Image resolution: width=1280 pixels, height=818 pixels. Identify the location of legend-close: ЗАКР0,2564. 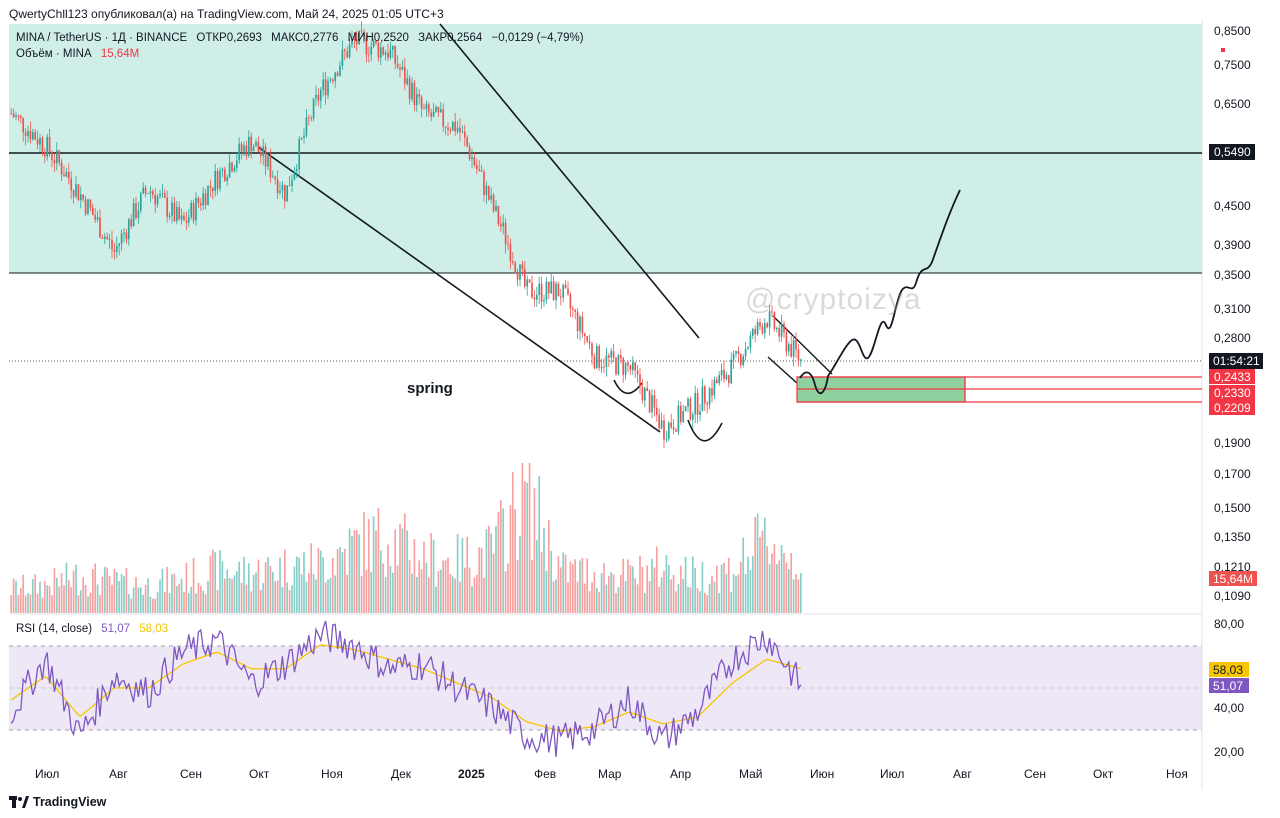
(450, 38).